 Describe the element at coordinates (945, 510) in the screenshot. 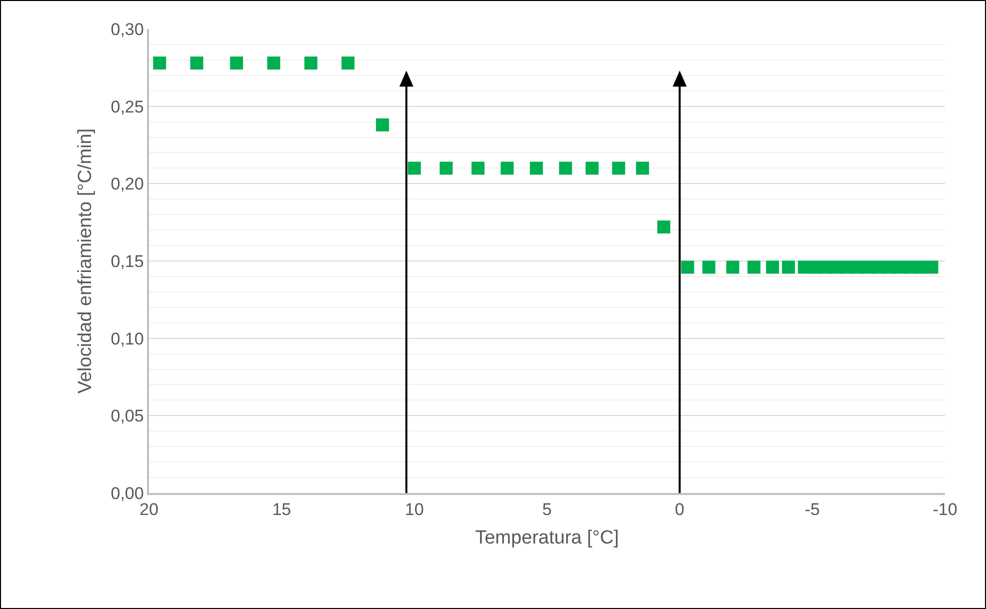

I see `x-tick-label: -10` at that location.